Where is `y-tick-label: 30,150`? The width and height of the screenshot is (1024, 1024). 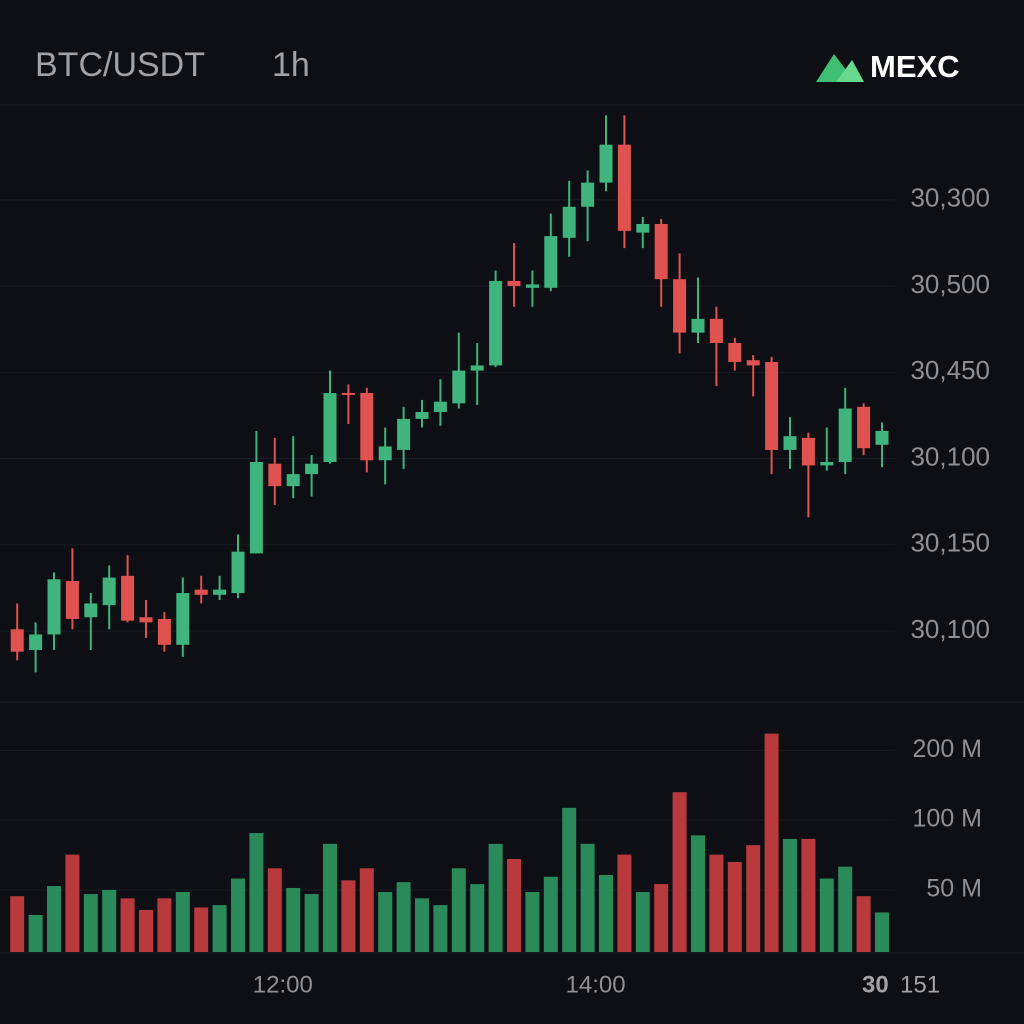 y-tick-label: 30,150 is located at coordinates (950, 543).